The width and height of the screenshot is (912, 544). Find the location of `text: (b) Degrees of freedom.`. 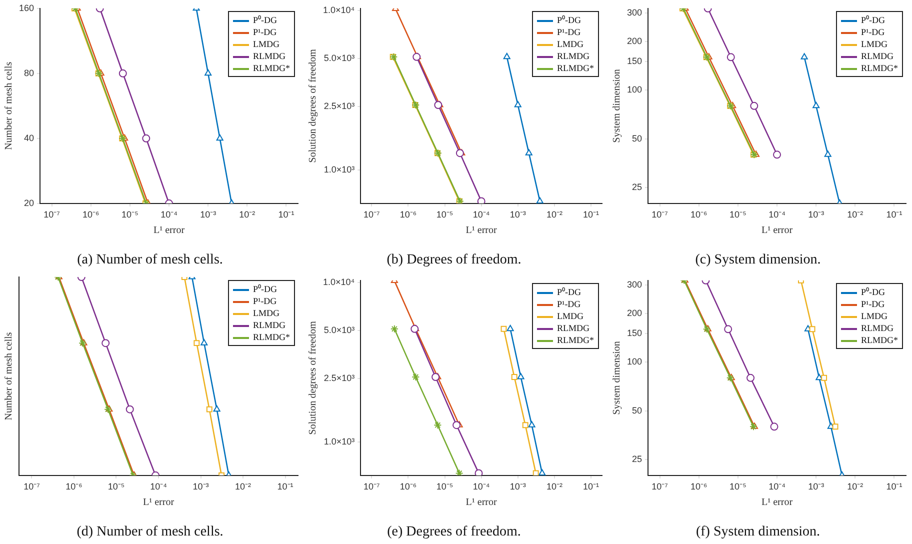

text: (b) Degrees of freedom. is located at coordinates (454, 260).